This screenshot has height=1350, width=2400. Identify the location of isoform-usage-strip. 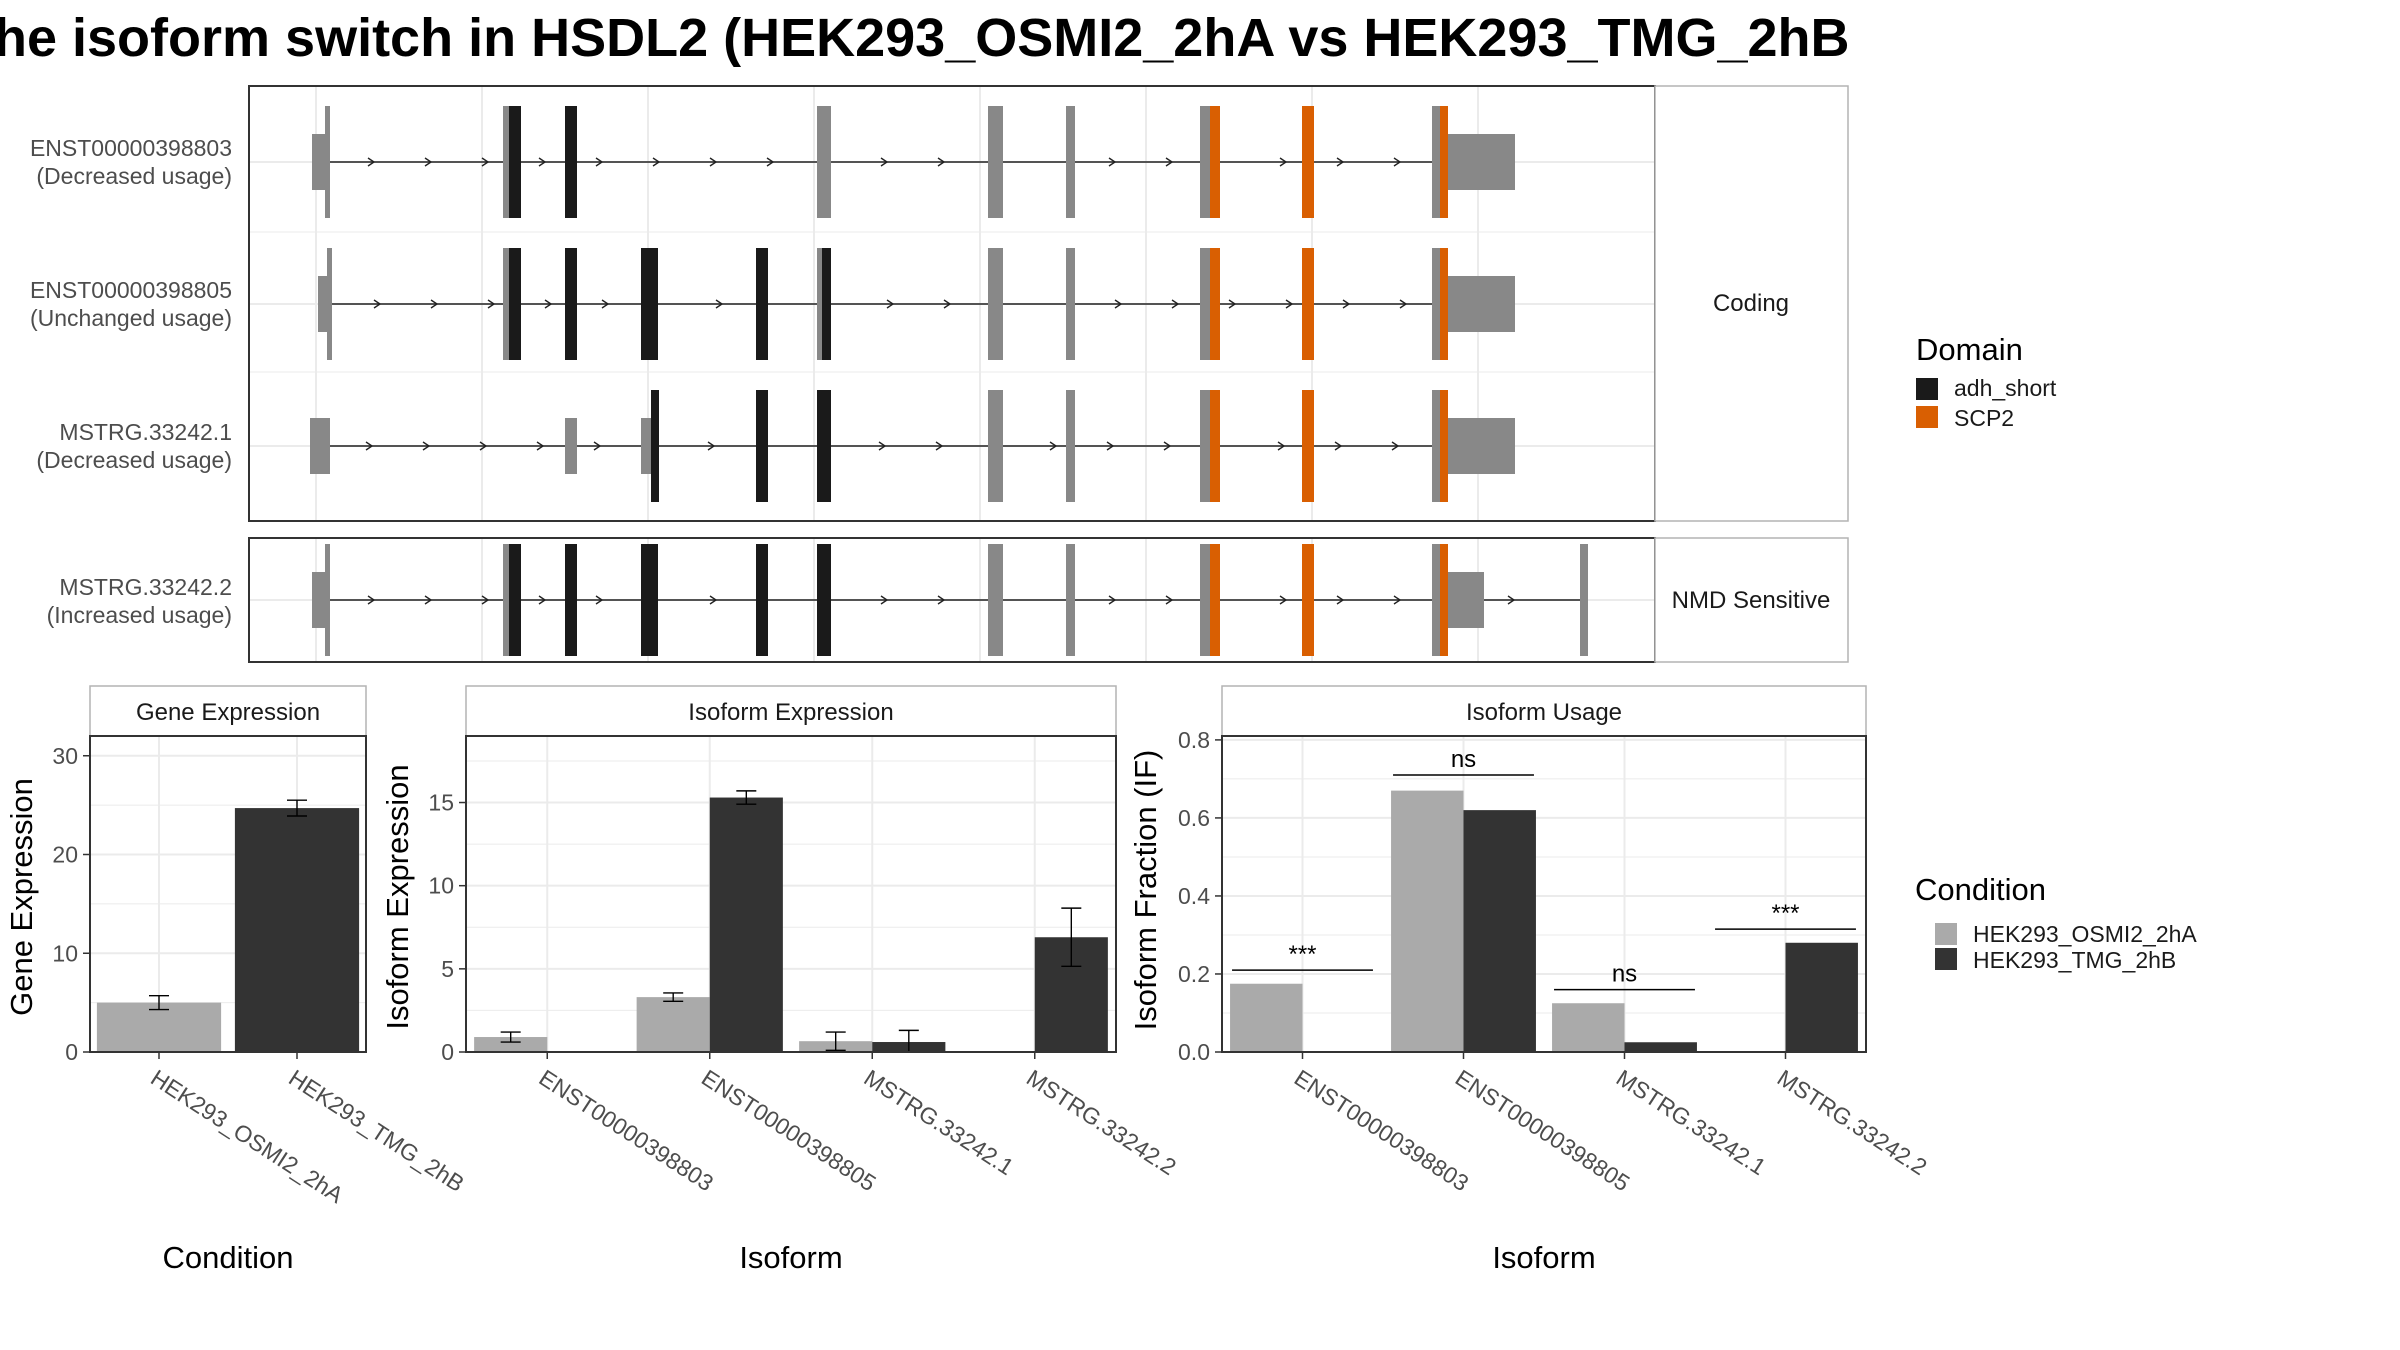
(1544, 711).